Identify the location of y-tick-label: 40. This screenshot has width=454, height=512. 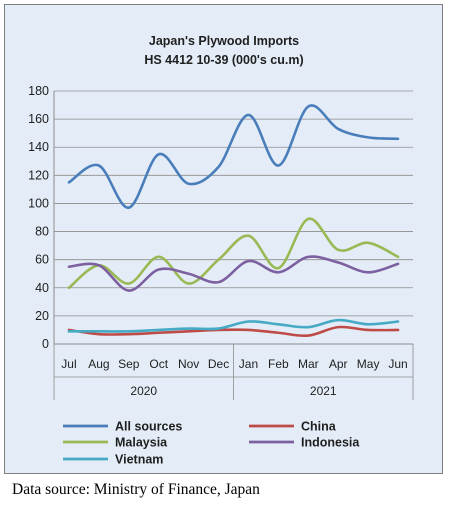
(42, 288).